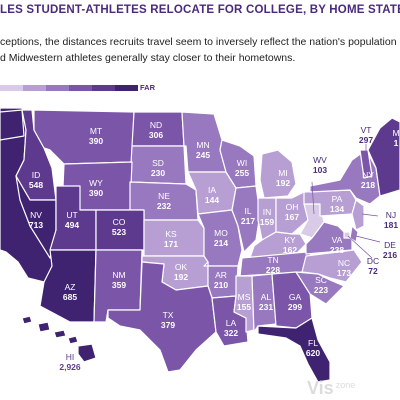  I want to click on state-new-england, so click(383, 157).